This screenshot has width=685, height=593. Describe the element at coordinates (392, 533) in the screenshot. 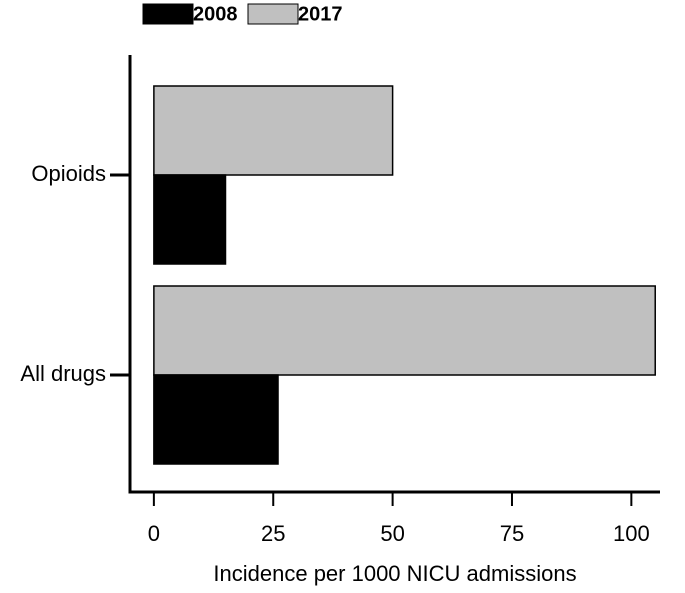

I see `x-tick-label: 50` at that location.